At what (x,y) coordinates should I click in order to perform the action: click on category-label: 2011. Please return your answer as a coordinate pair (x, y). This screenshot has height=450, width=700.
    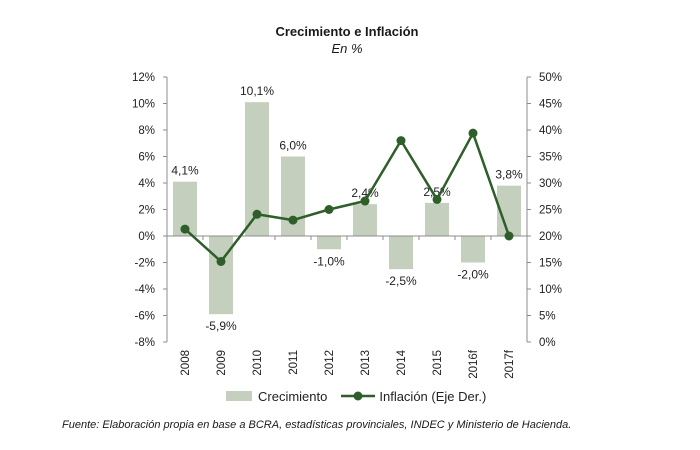
    Looking at the image, I should click on (294, 362).